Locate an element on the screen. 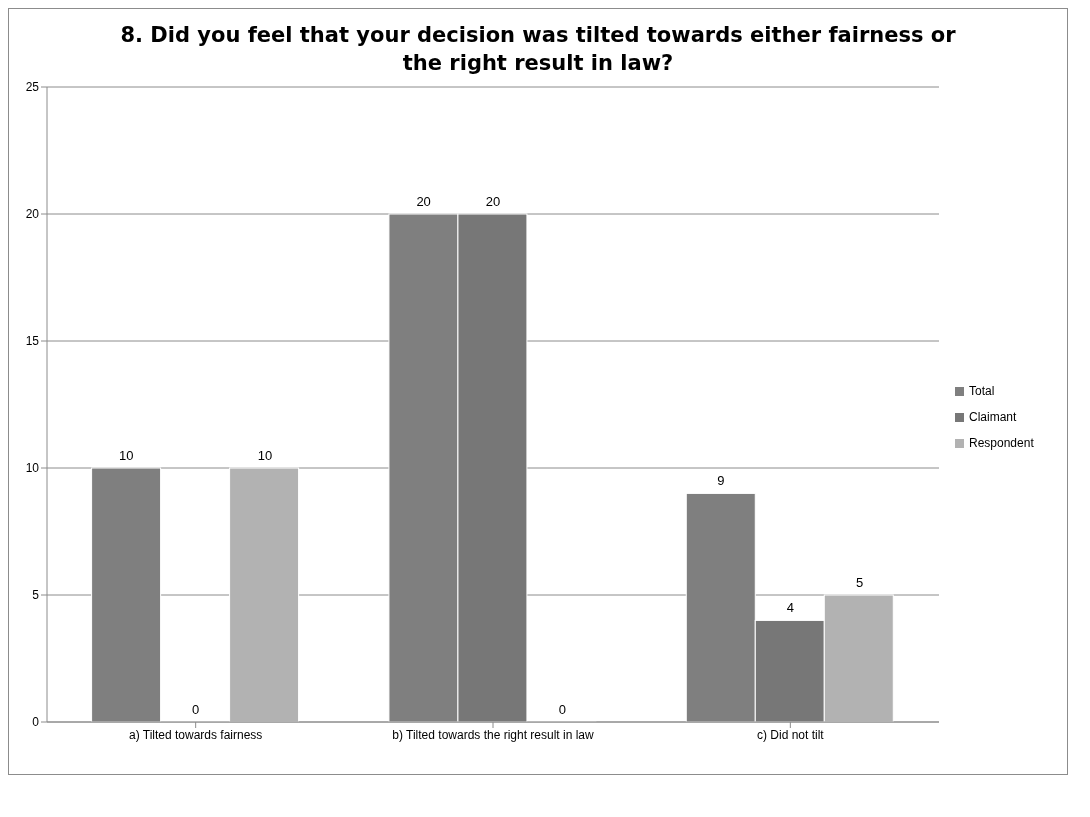  x-tick-label: c) Did not tilt is located at coordinates (790, 734).